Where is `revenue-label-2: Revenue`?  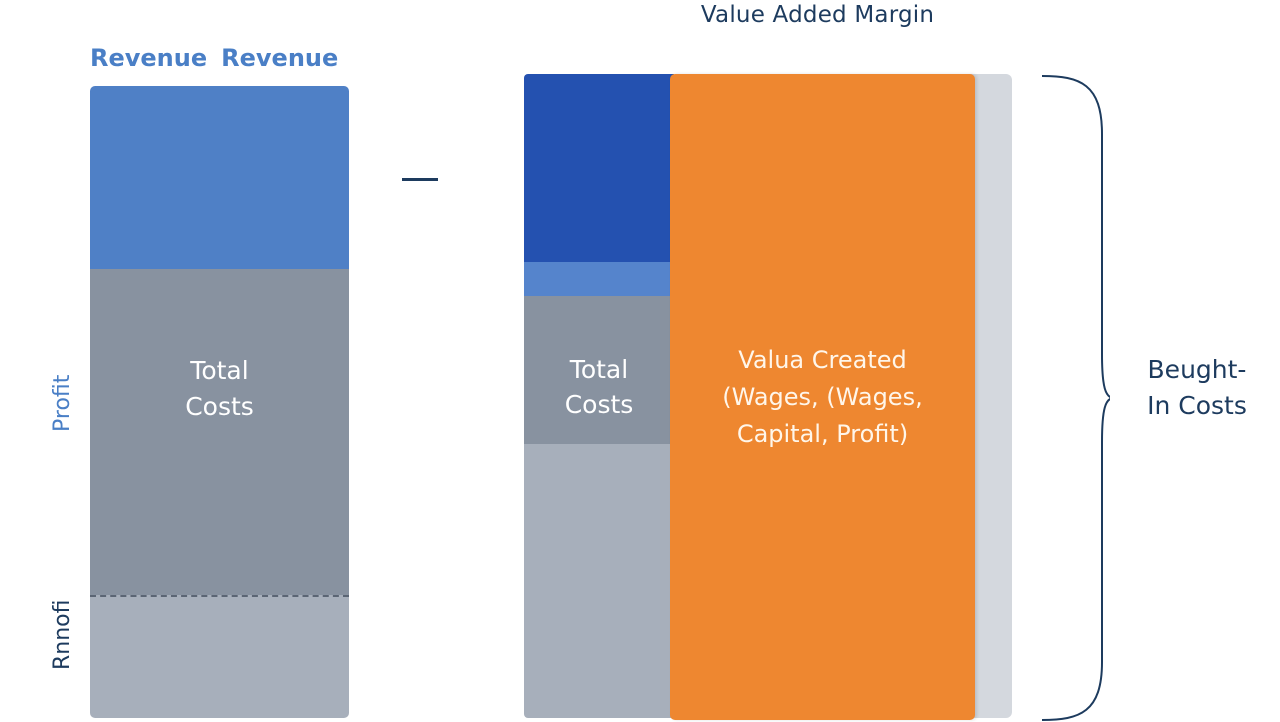
revenue-label-2: Revenue is located at coordinates (280, 58).